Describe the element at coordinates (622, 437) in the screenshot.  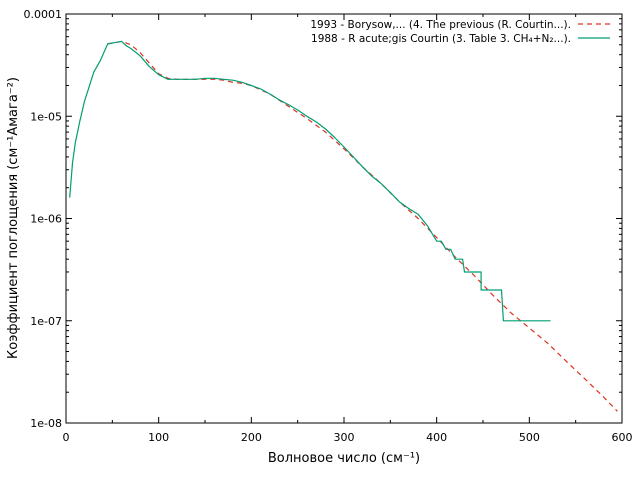
I see `x-tick-label: 600` at that location.